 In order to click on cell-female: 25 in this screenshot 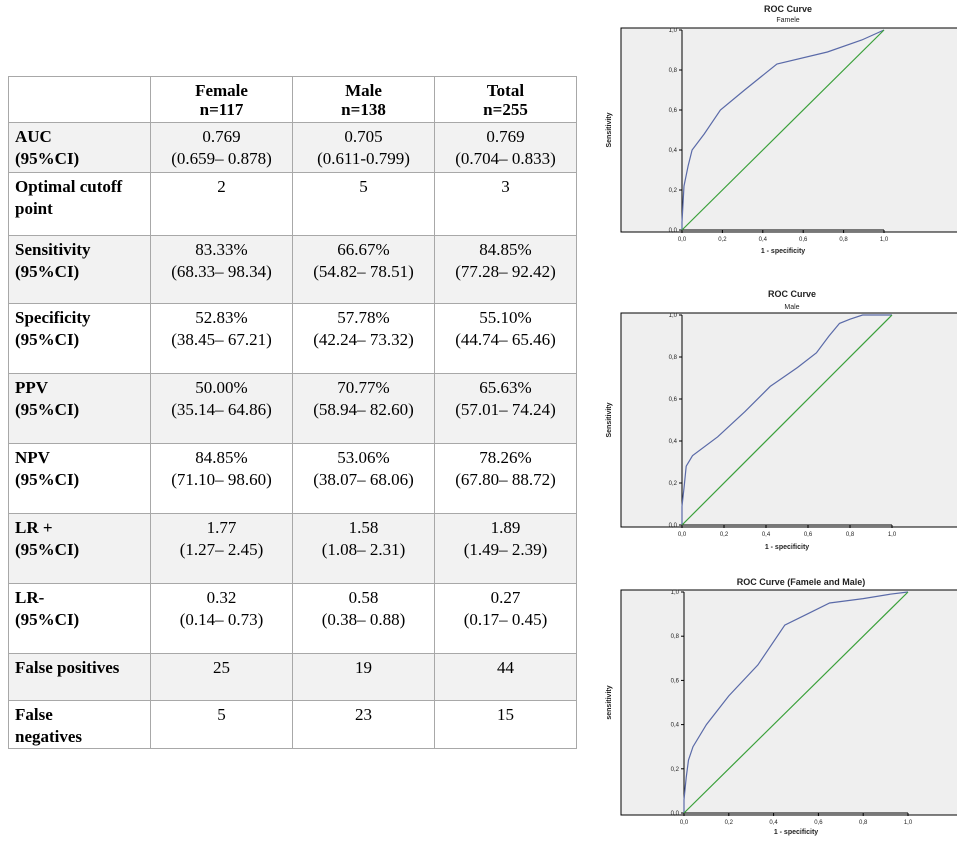, I will do `click(221, 677)`.